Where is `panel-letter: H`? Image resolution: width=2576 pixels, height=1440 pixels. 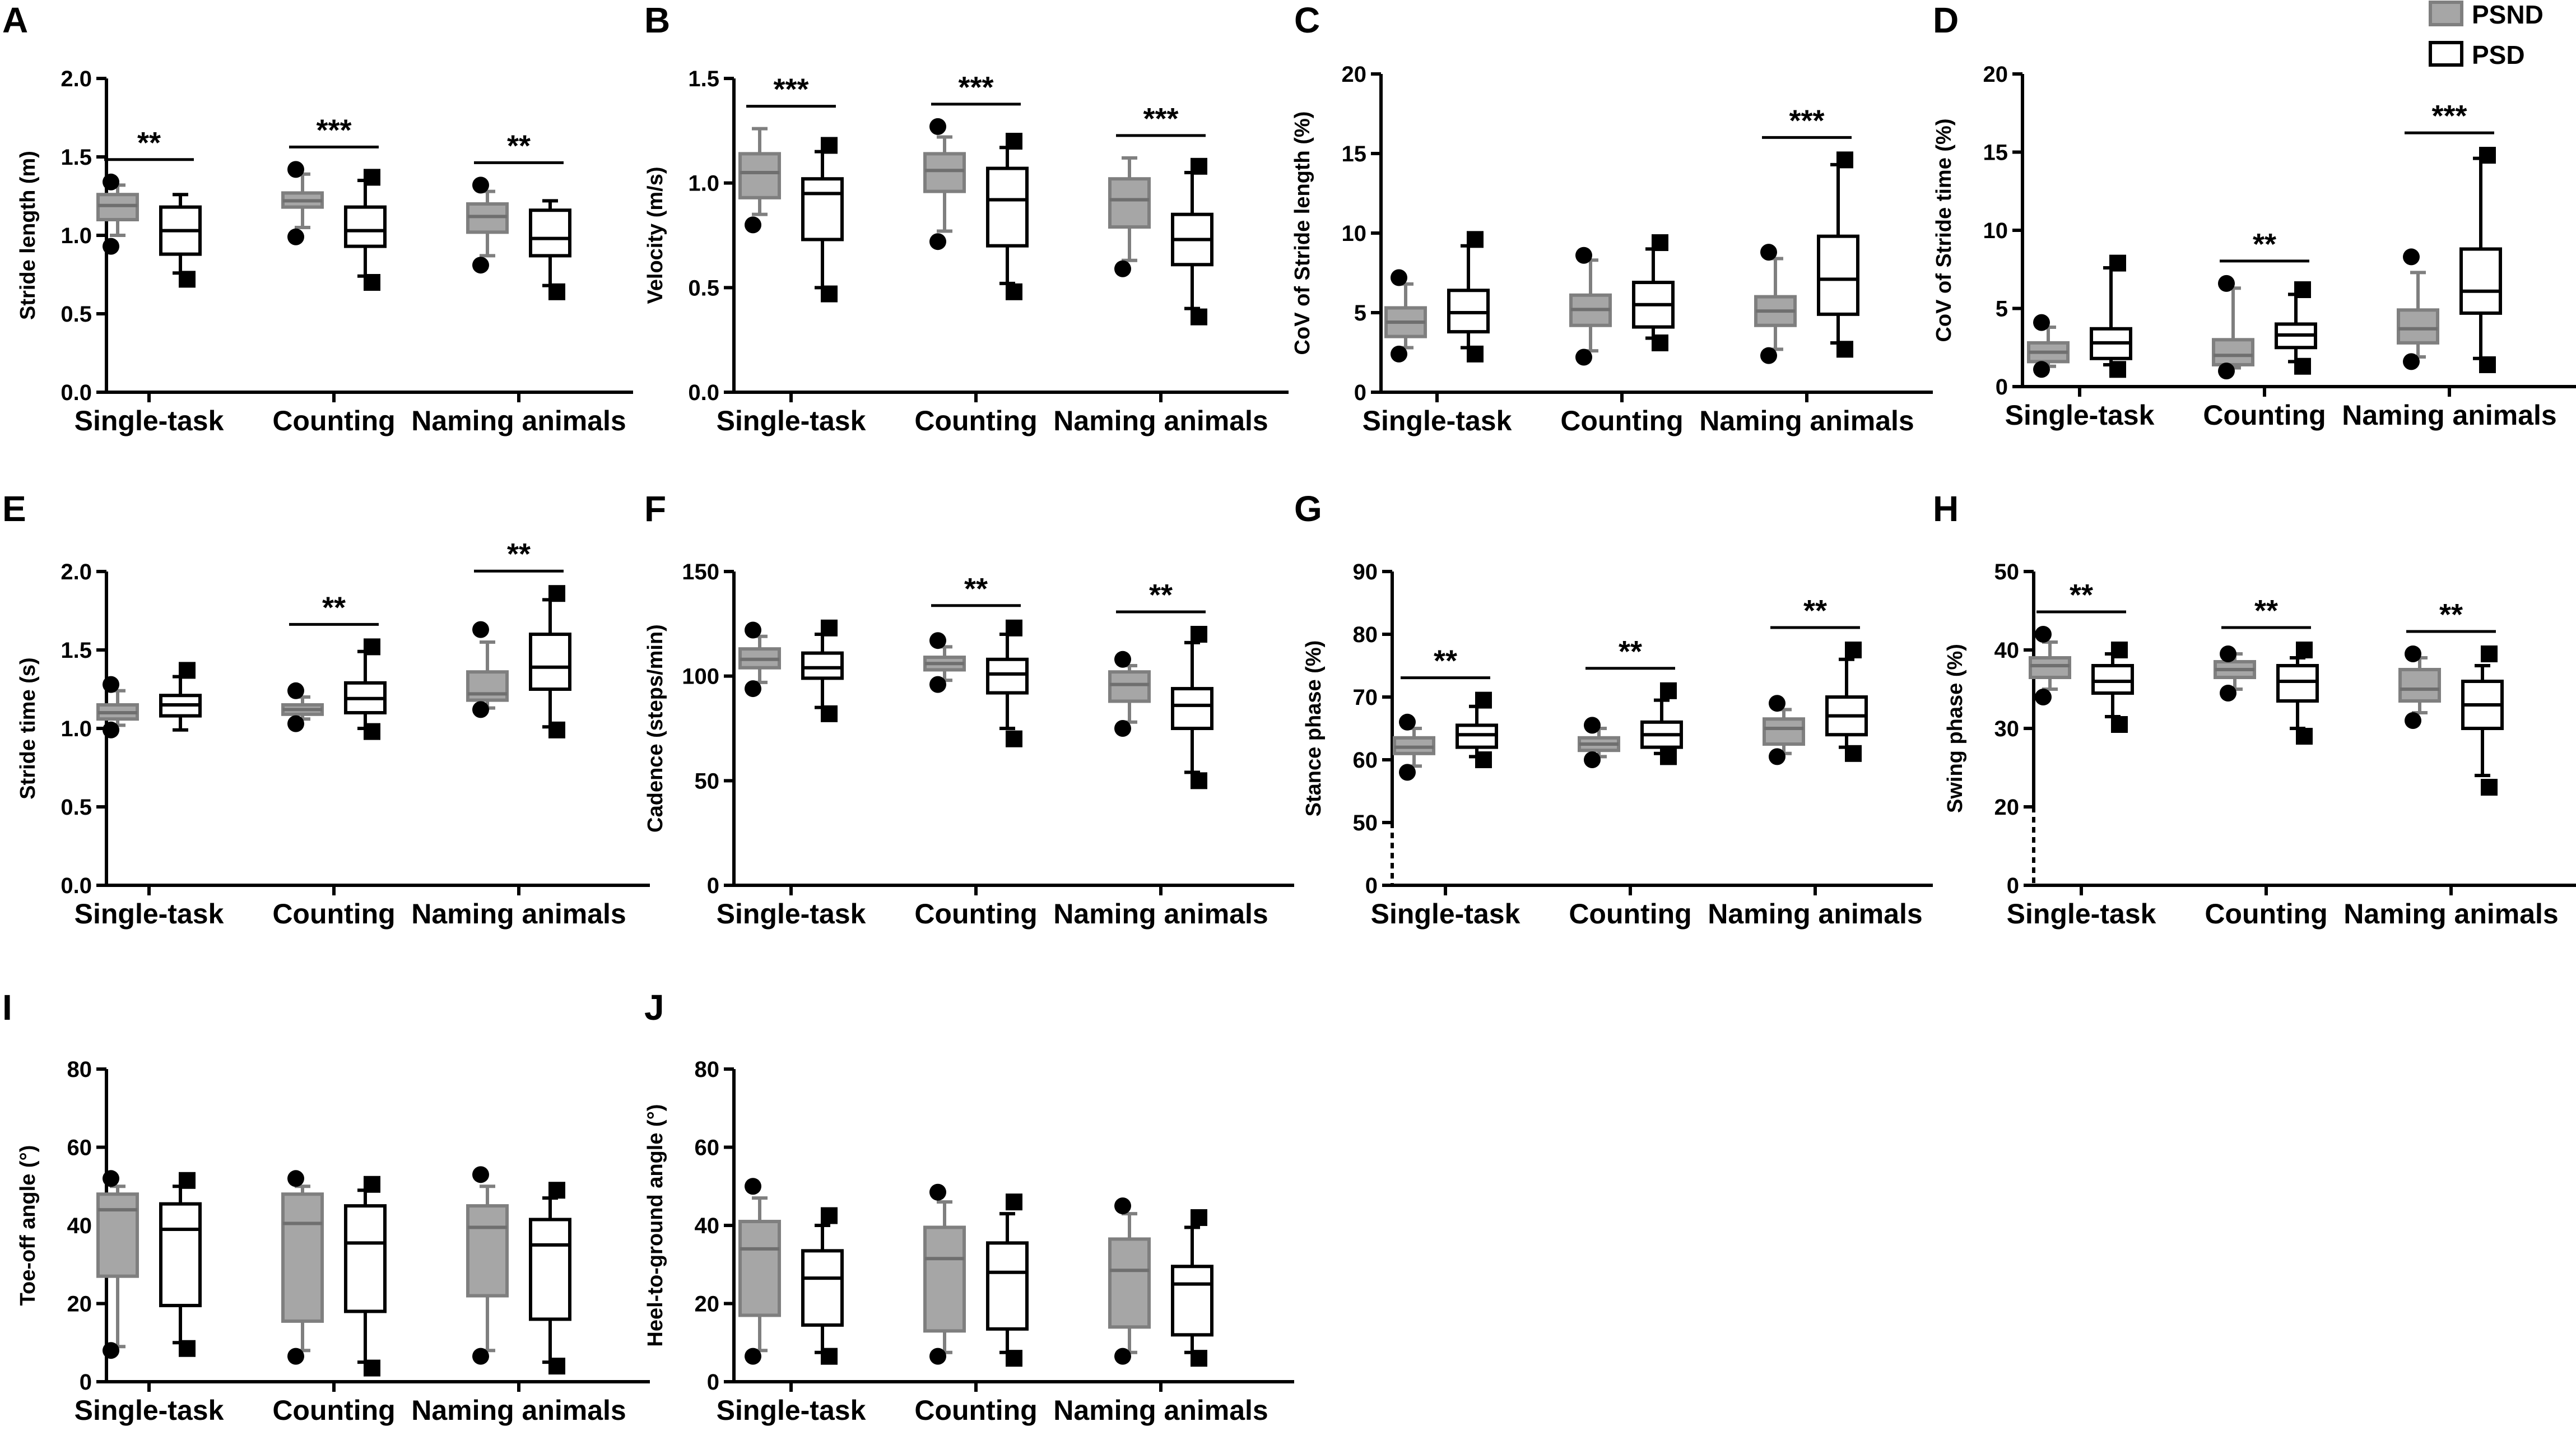 panel-letter: H is located at coordinates (1946, 509).